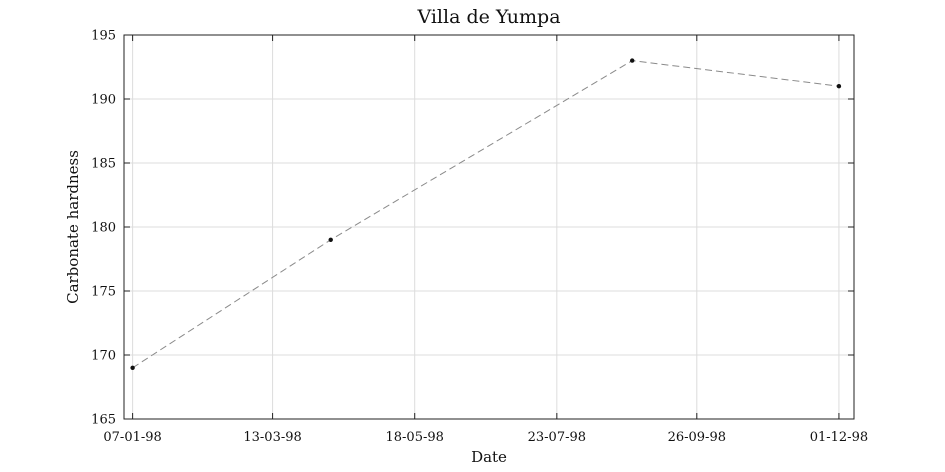 The image size is (945, 472). Describe the element at coordinates (839, 437) in the screenshot. I see `x-tick-label: 01-12-98` at that location.